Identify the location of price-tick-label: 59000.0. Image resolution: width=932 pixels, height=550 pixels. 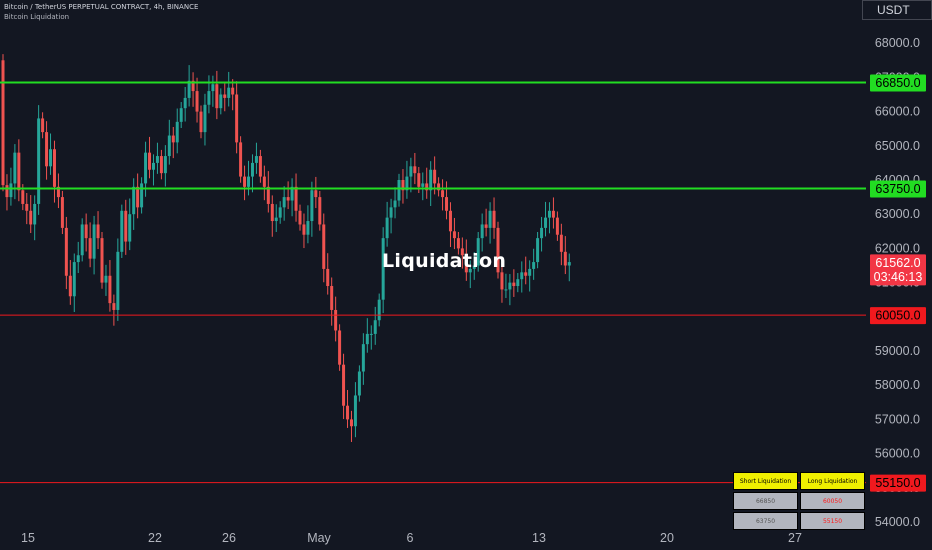
(897, 351).